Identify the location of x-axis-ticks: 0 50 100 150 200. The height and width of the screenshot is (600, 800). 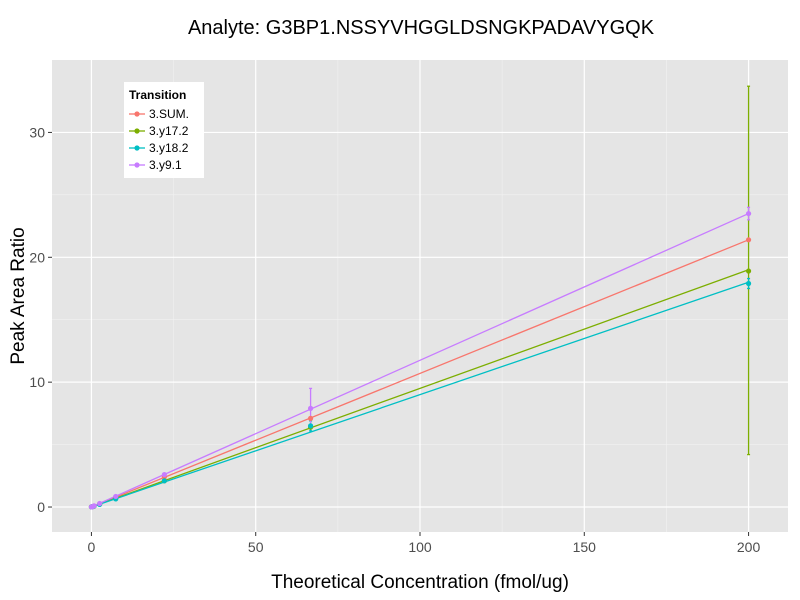
(424, 543).